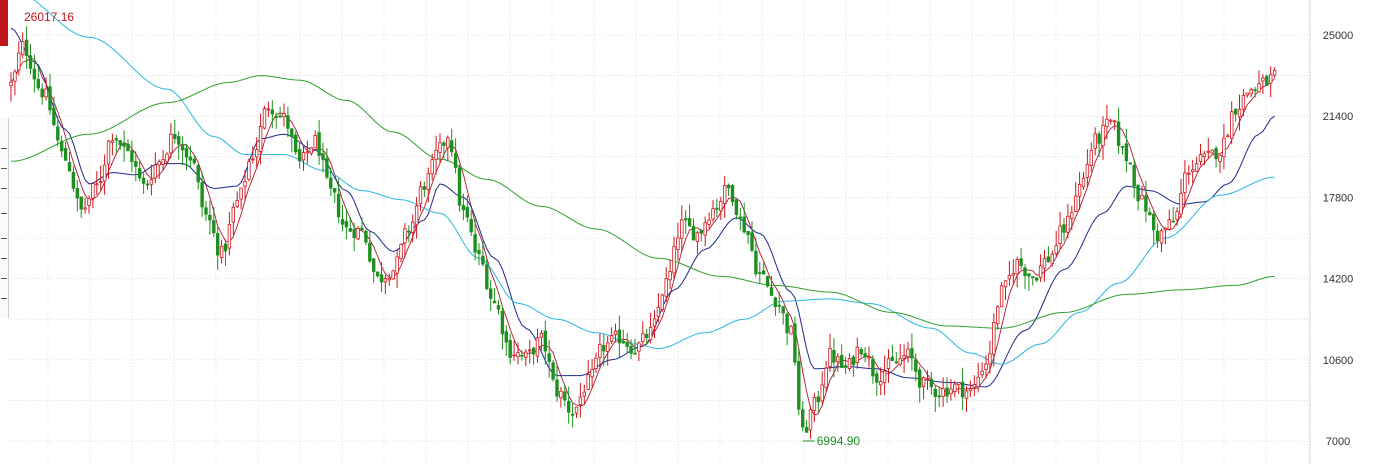 The height and width of the screenshot is (464, 1376). Describe the element at coordinates (4, 218) in the screenshot. I see `left-toolbar-strip` at that location.